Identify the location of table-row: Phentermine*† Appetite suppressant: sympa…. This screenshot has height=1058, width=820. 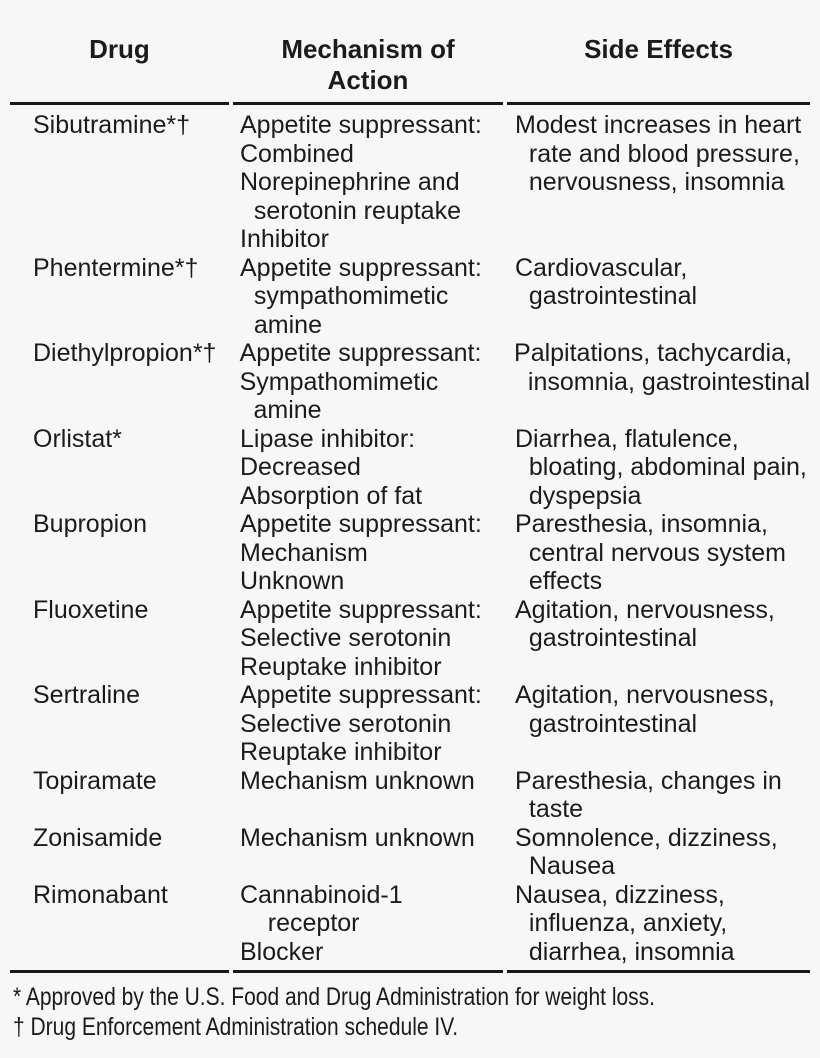
(410, 297).